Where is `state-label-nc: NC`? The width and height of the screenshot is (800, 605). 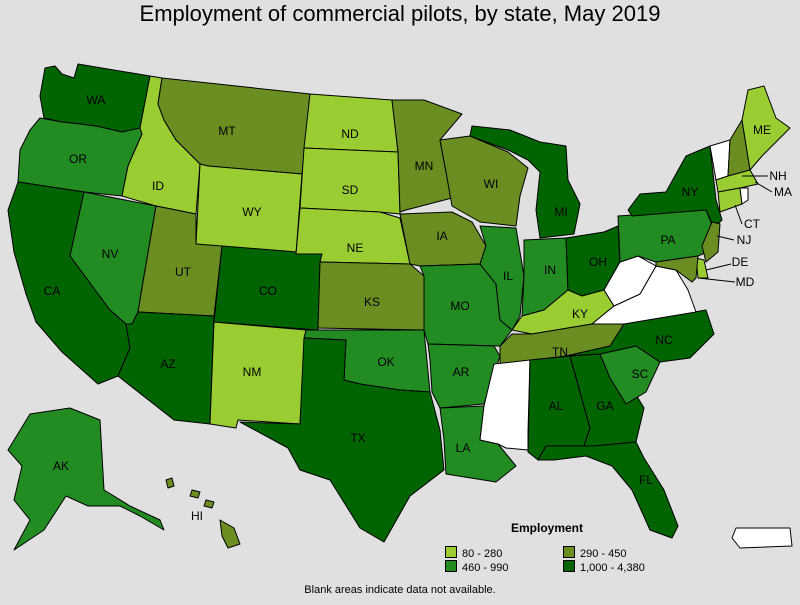
state-label-nc: NC is located at coordinates (664, 340).